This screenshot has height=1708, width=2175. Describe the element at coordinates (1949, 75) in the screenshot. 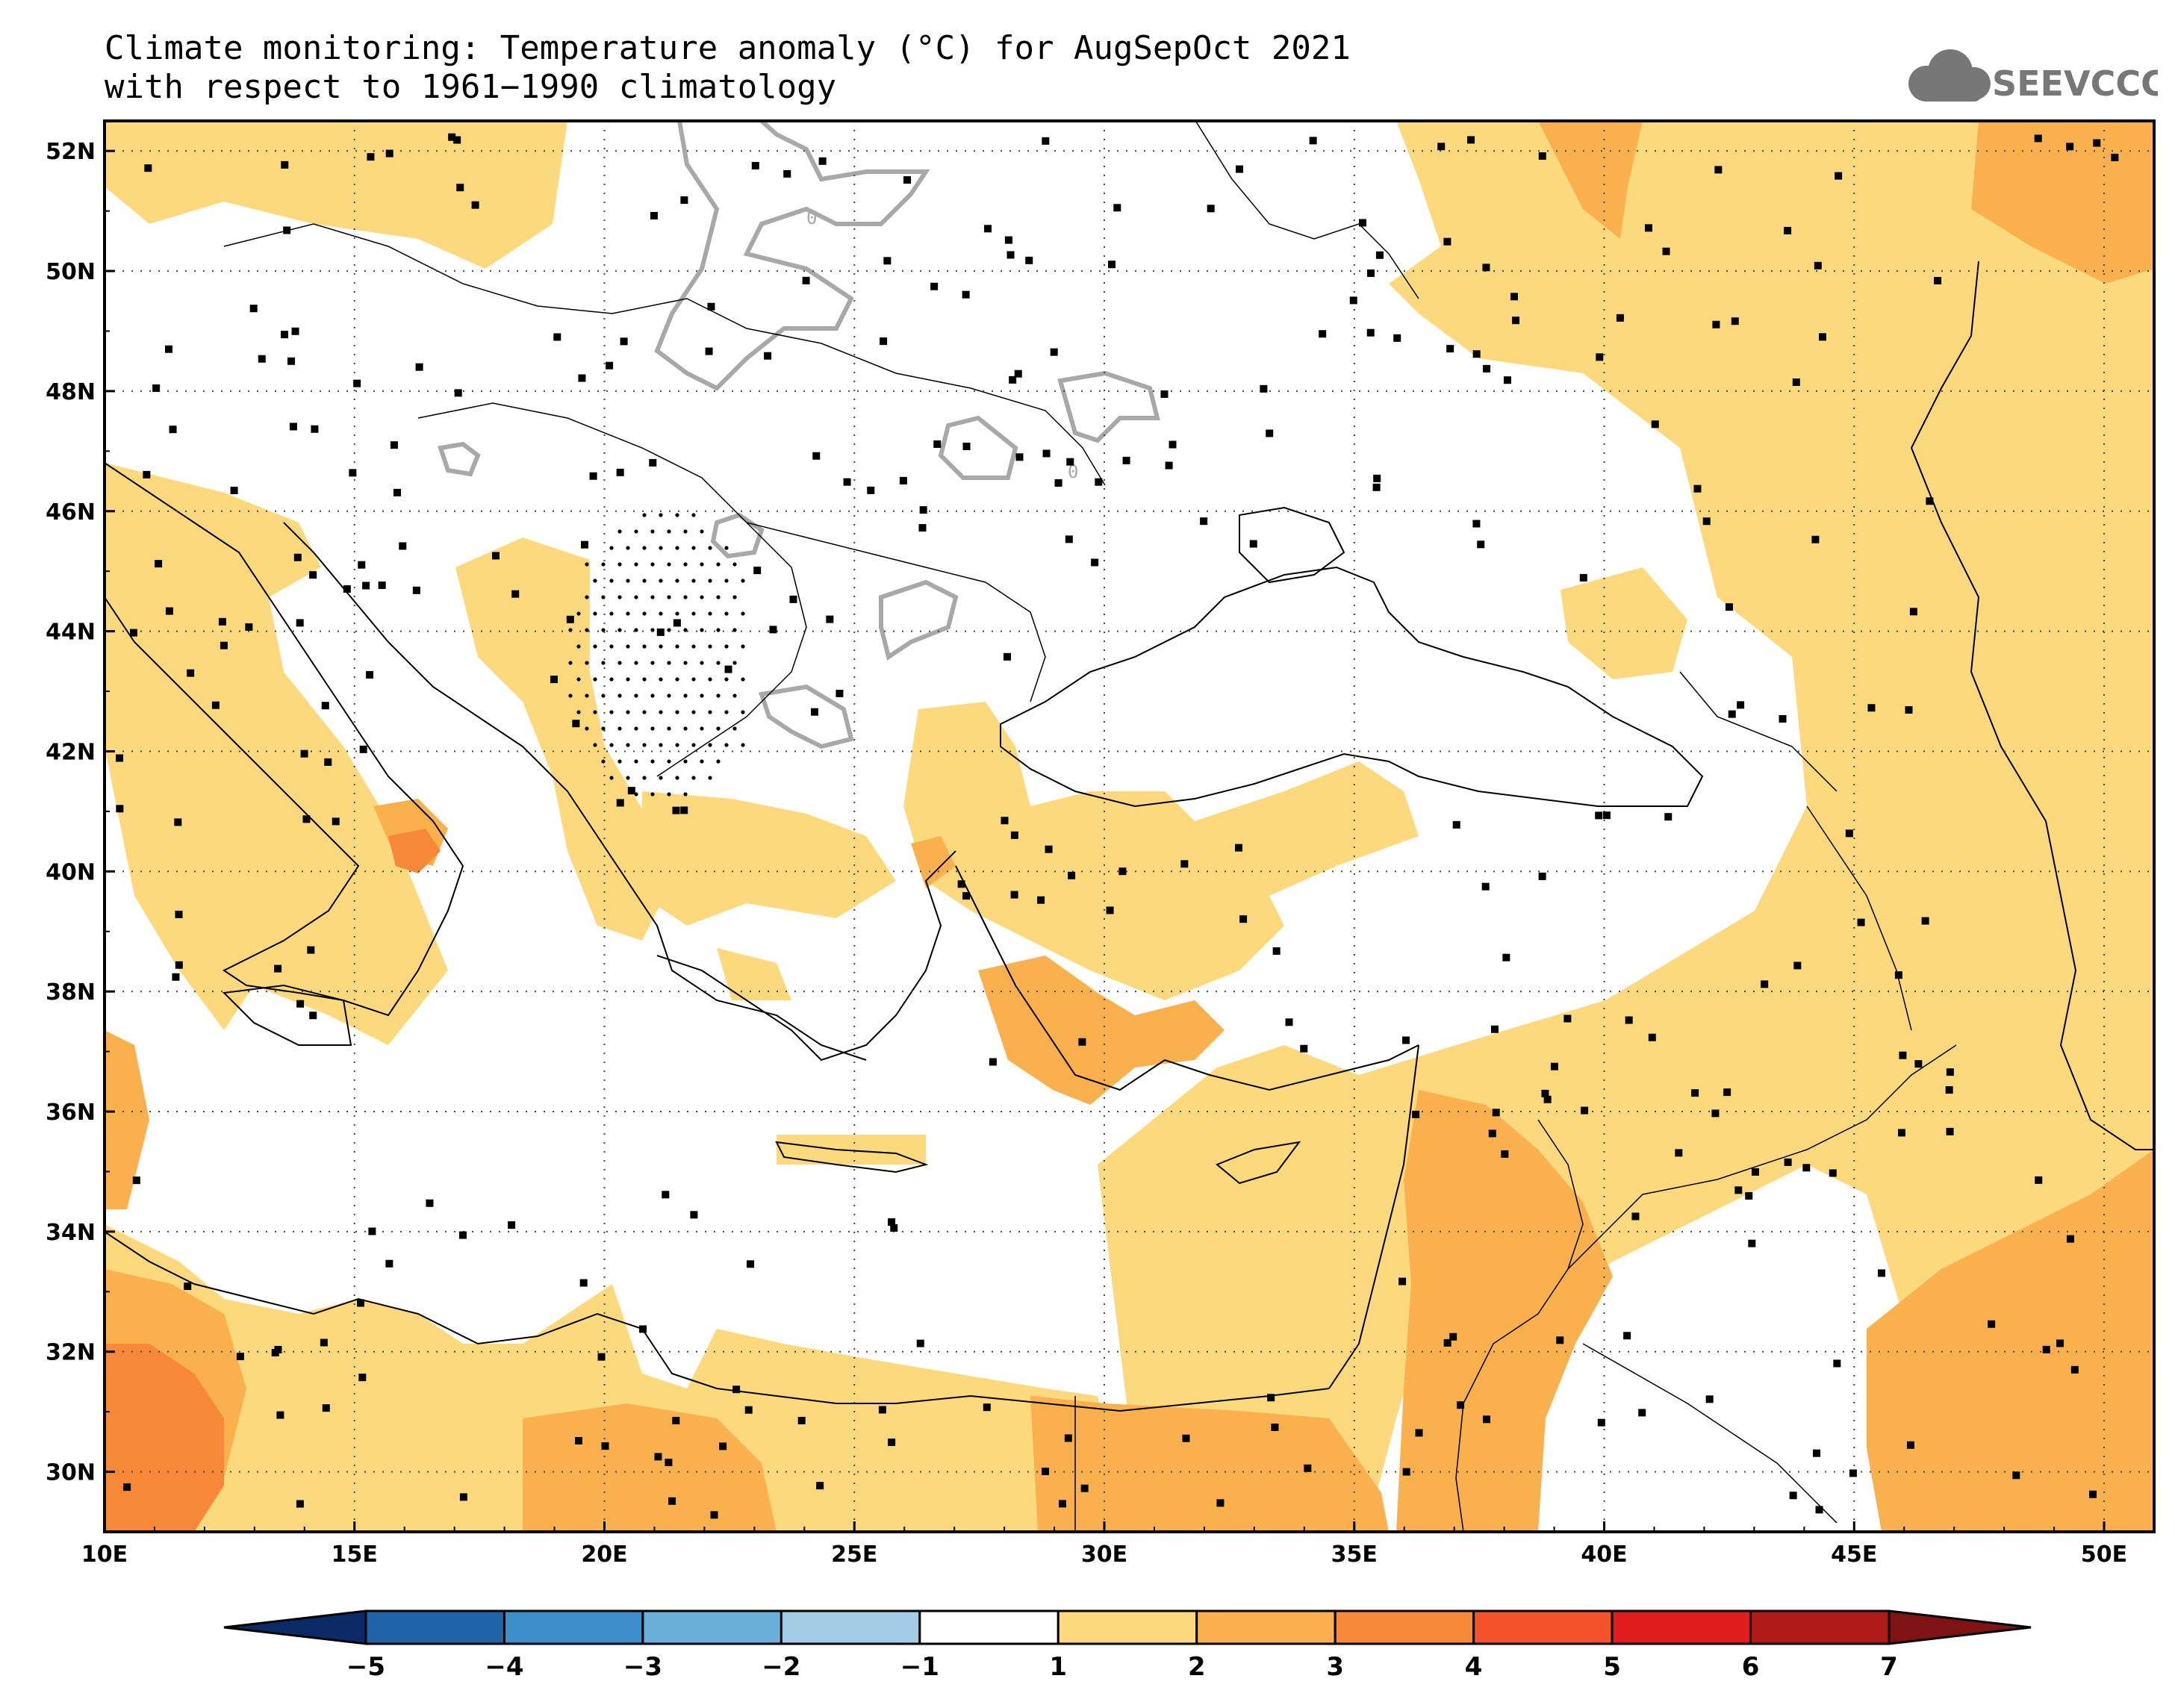

I see `cloud-icon` at that location.